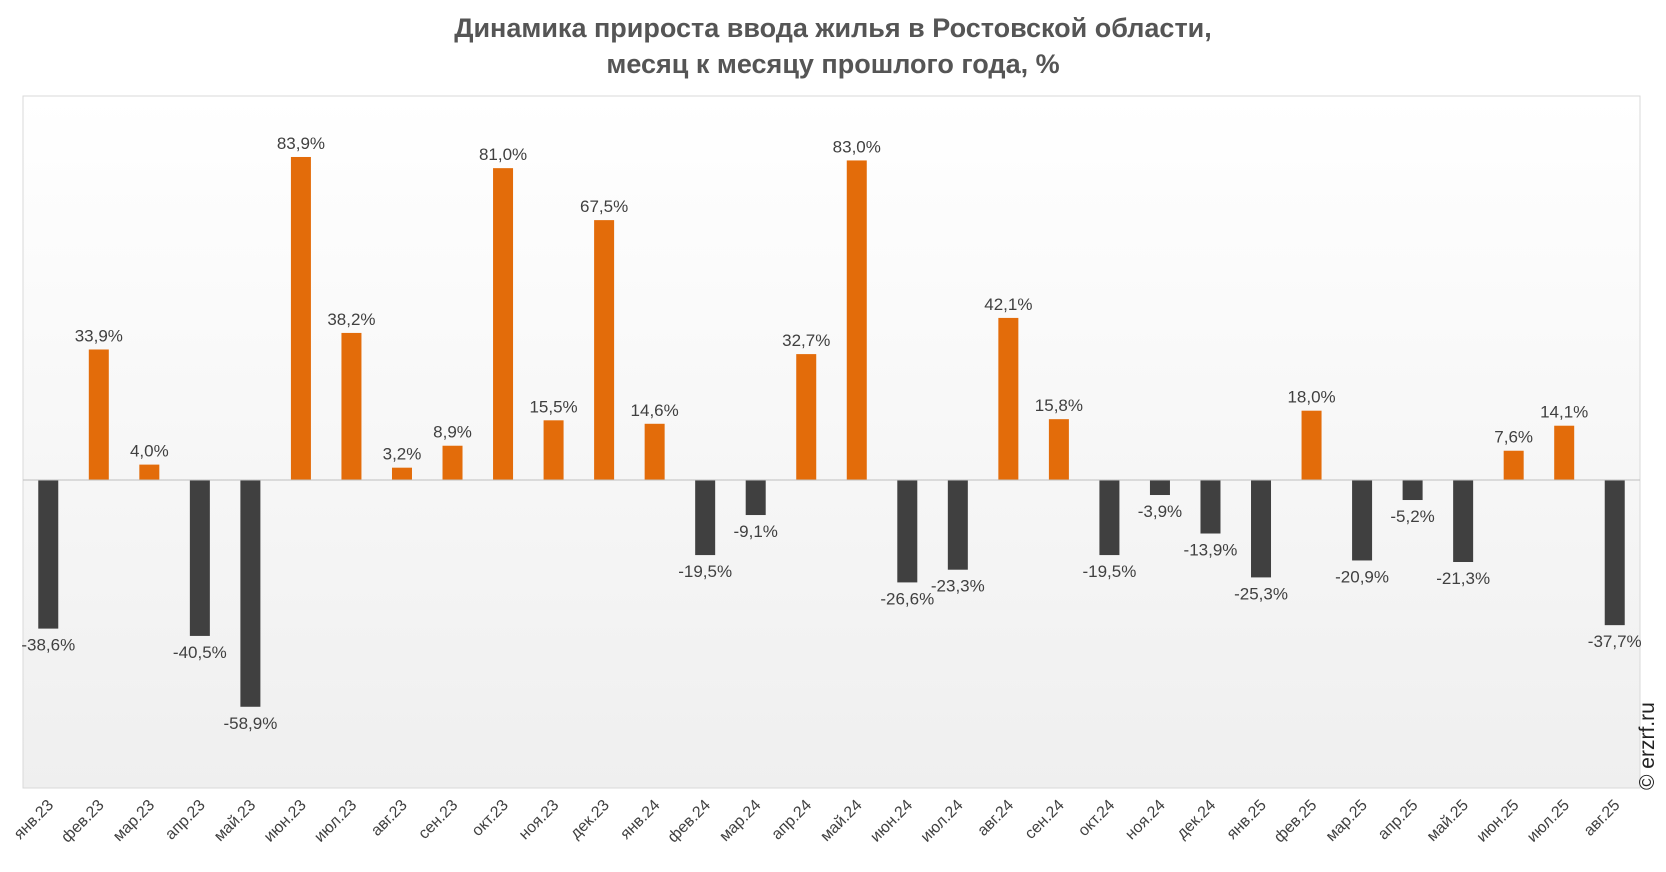  Describe the element at coordinates (301, 143) in the screenshot. I see `data-label: 83,9%` at that location.